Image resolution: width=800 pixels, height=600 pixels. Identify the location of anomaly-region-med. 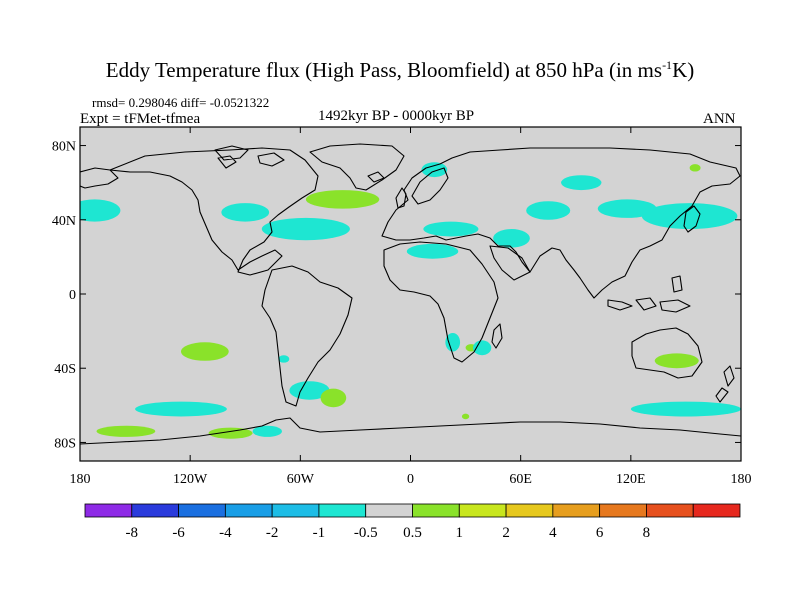
(451, 229).